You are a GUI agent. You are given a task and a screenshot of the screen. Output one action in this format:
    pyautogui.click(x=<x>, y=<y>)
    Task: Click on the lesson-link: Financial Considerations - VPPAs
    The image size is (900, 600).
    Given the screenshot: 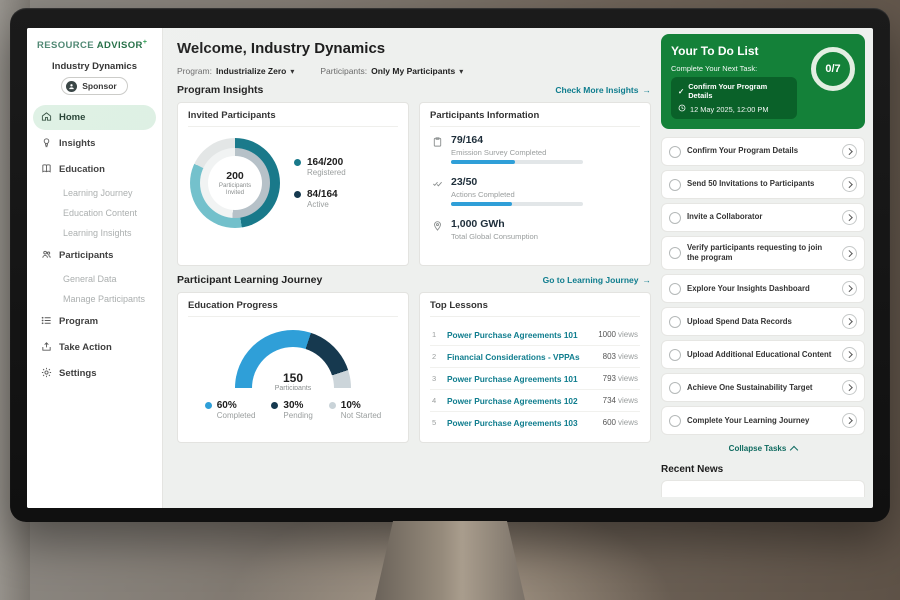 What is the action you would take?
    pyautogui.click(x=513, y=356)
    